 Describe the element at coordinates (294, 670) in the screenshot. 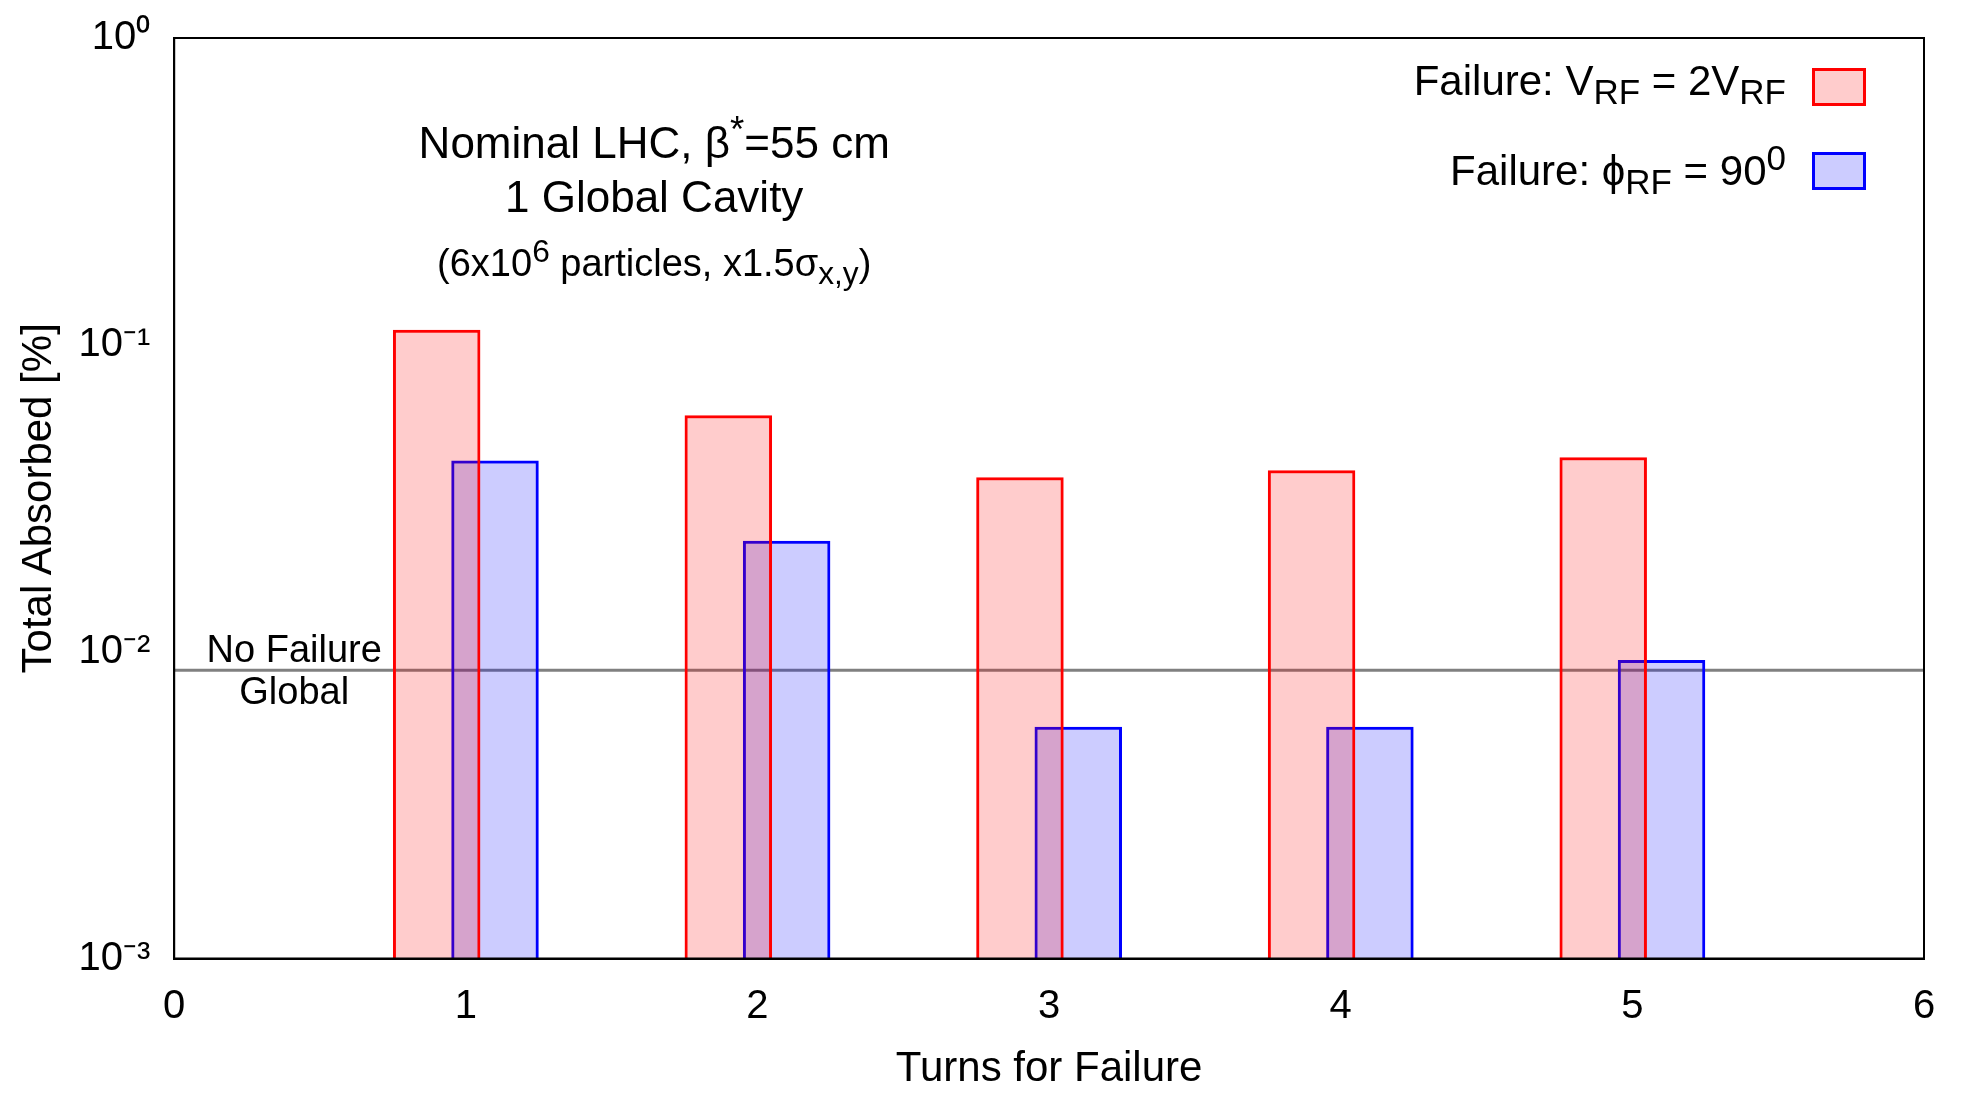

I see `ref-line-label: No Failure Global` at that location.